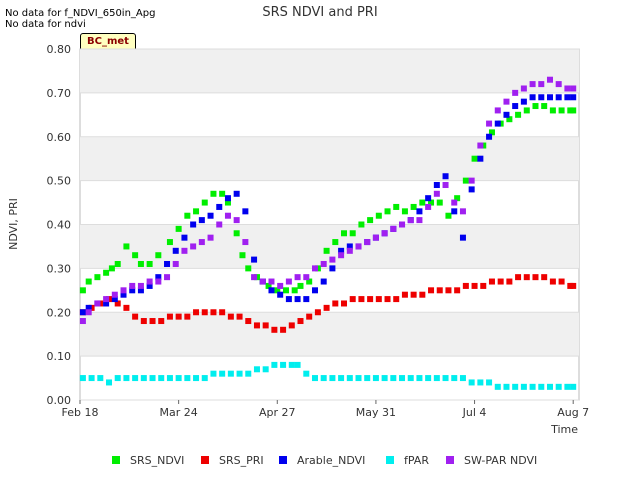 The height and width of the screenshot is (480, 640). I want to click on x-tick-label: Aug 7, so click(573, 412).